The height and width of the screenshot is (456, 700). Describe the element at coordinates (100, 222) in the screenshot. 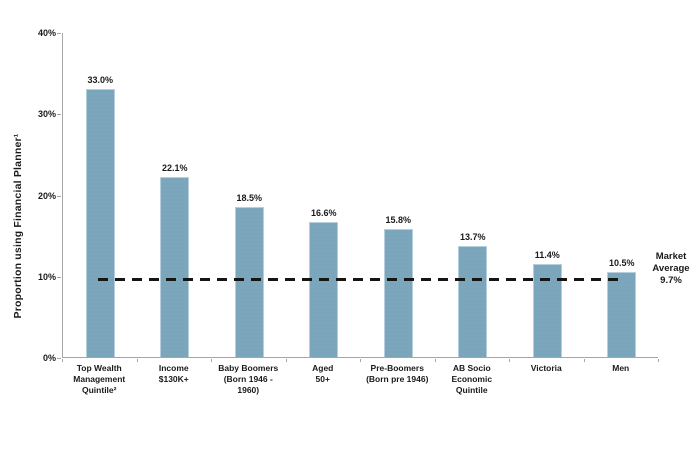

I see `bar-top-wealth-management-quintile` at that location.